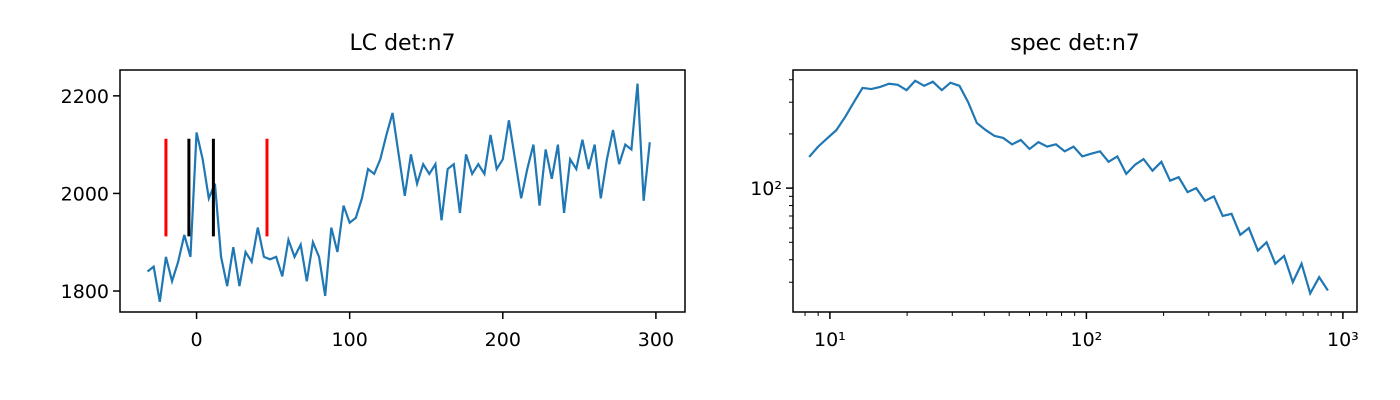  What do you see at coordinates (197, 340) in the screenshot?
I see `x-tick-label: 0` at bounding box center [197, 340].